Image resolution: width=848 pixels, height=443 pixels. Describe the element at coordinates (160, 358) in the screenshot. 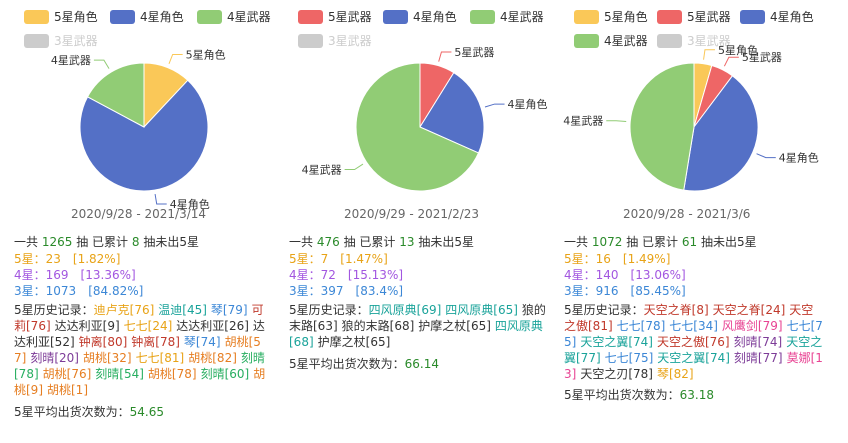

I see `history-entry: 七七[81]` at that location.